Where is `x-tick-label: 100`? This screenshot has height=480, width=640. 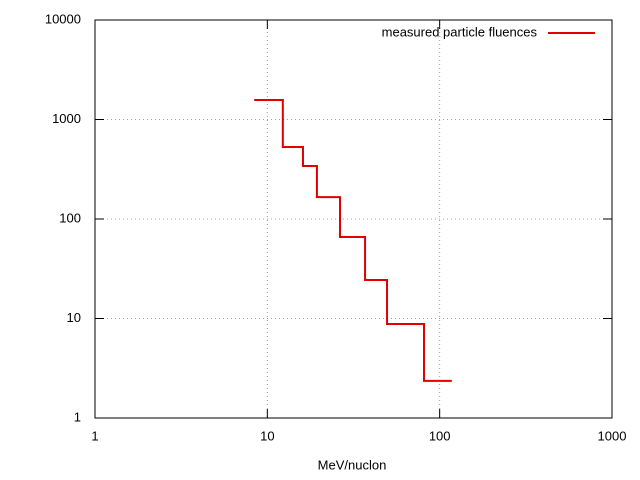
x-tick-label: 100 is located at coordinates (440, 435).